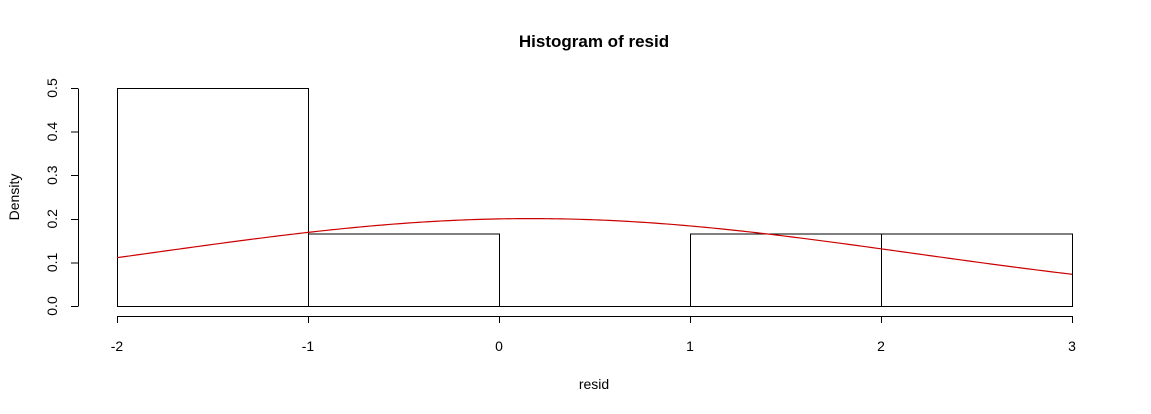  What do you see at coordinates (61, 197) in the screenshot?
I see `y-axis: 0.0 0.1 0.2 0.3 0.4 0.5` at bounding box center [61, 197].